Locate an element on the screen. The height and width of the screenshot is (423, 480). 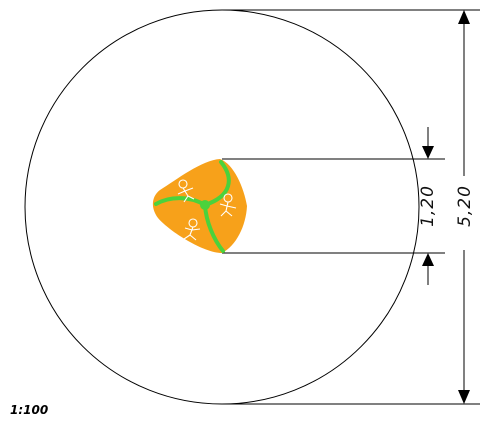
outer-arrow-top is located at coordinates (464, 17).